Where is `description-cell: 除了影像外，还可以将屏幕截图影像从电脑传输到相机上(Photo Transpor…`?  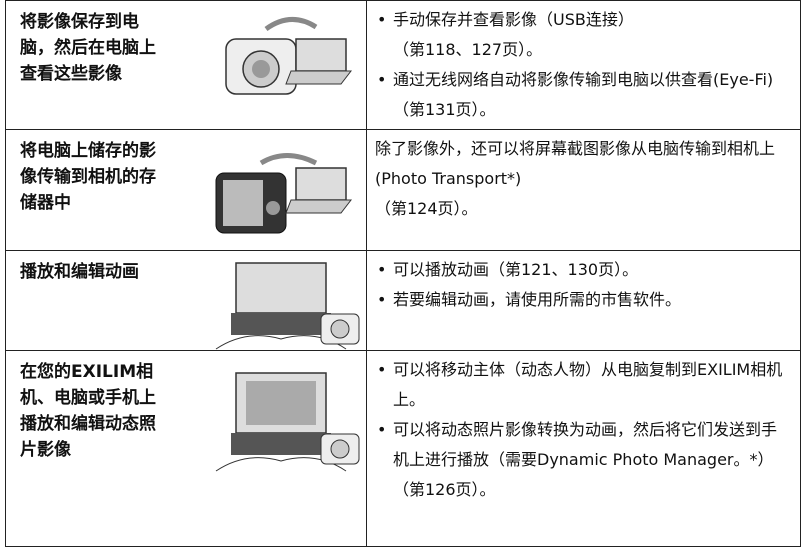
description-cell: 除了影像外，还可以将屏幕截图影像从电脑传输到相机上(Photo Transpor… is located at coordinates (583, 190).